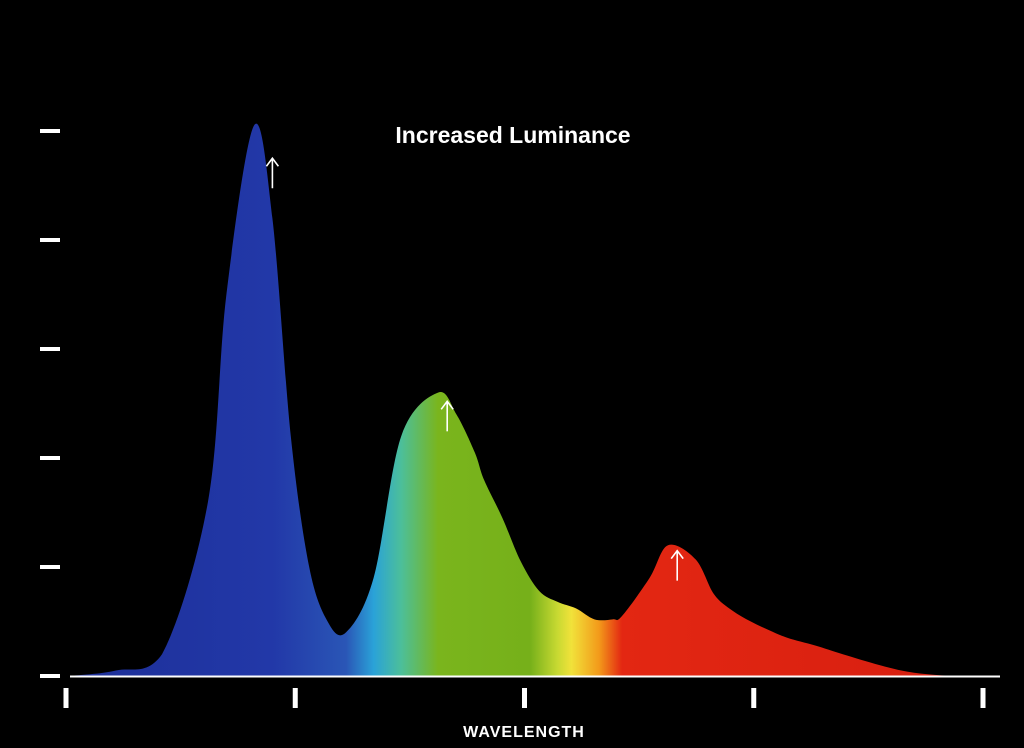 This screenshot has height=748, width=1024. I want to click on chart-title: Increased Luminance, so click(512, 135).